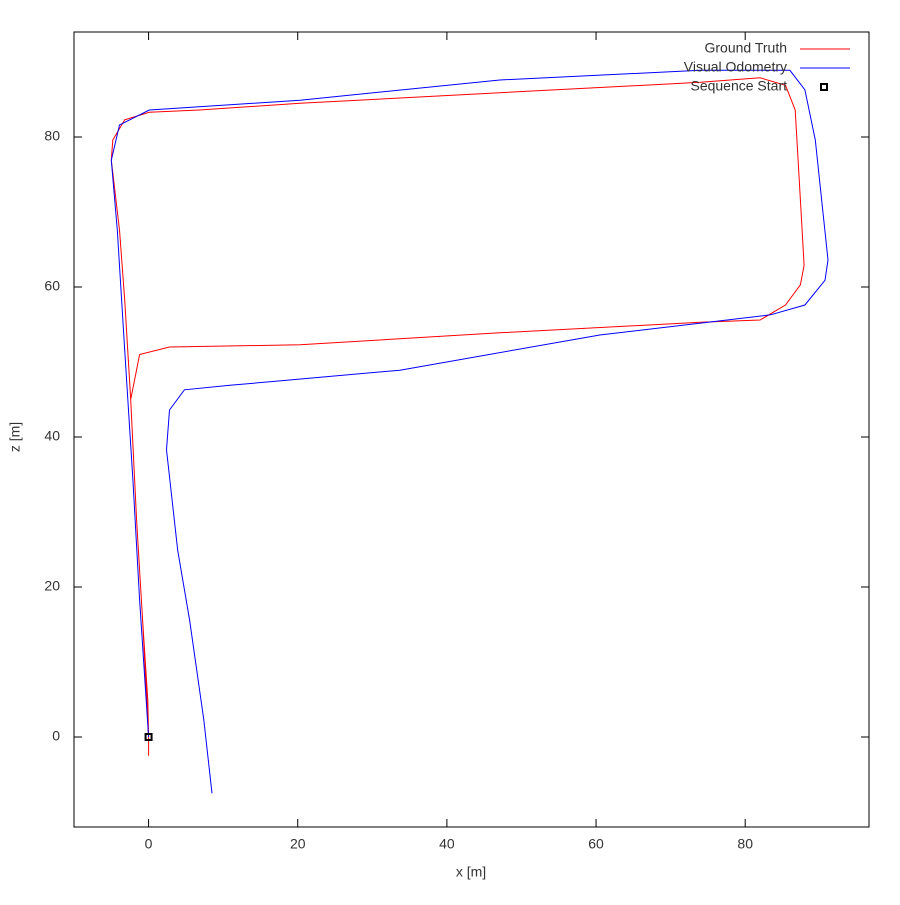 This screenshot has height=905, width=900. What do you see at coordinates (447, 844) in the screenshot?
I see `x-tick-label: 40` at bounding box center [447, 844].